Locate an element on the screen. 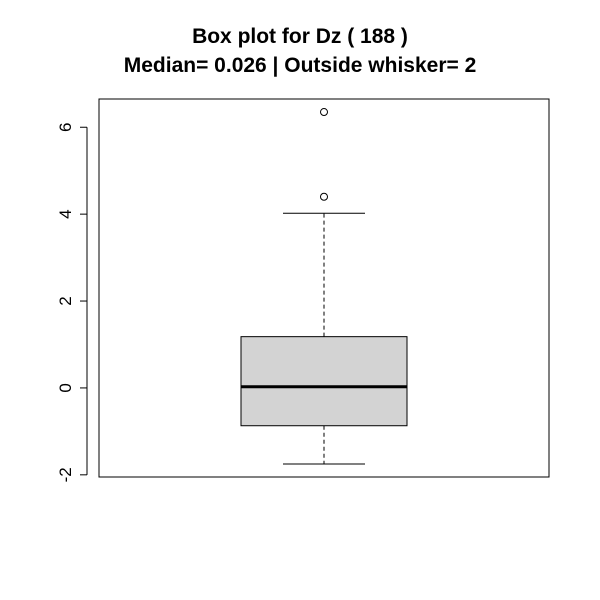 Image resolution: width=600 pixels, height=600 pixels. chart-title: Box plot for Dz ( 188 ) is located at coordinates (300, 36).